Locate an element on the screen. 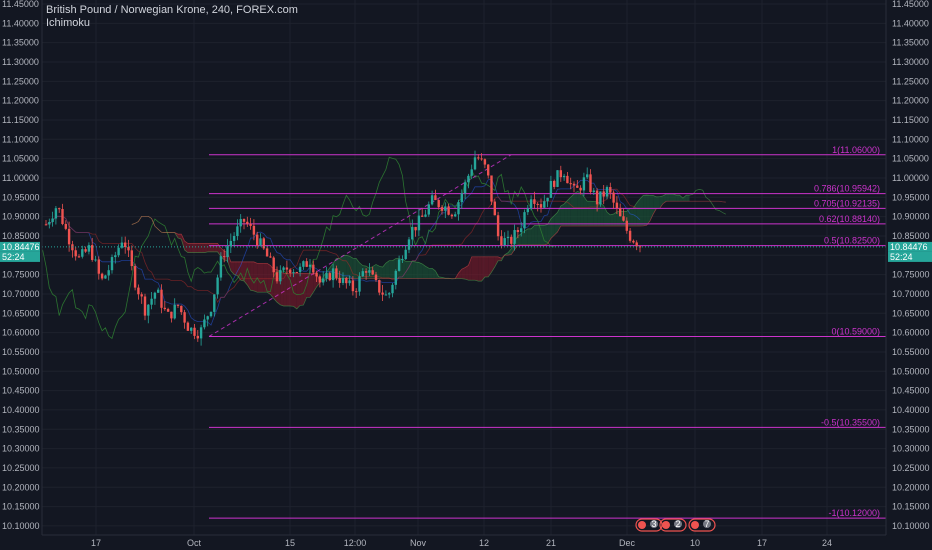 This screenshot has height=550, width=932. y-tick-label-left: 10.90000 is located at coordinates (21, 217).